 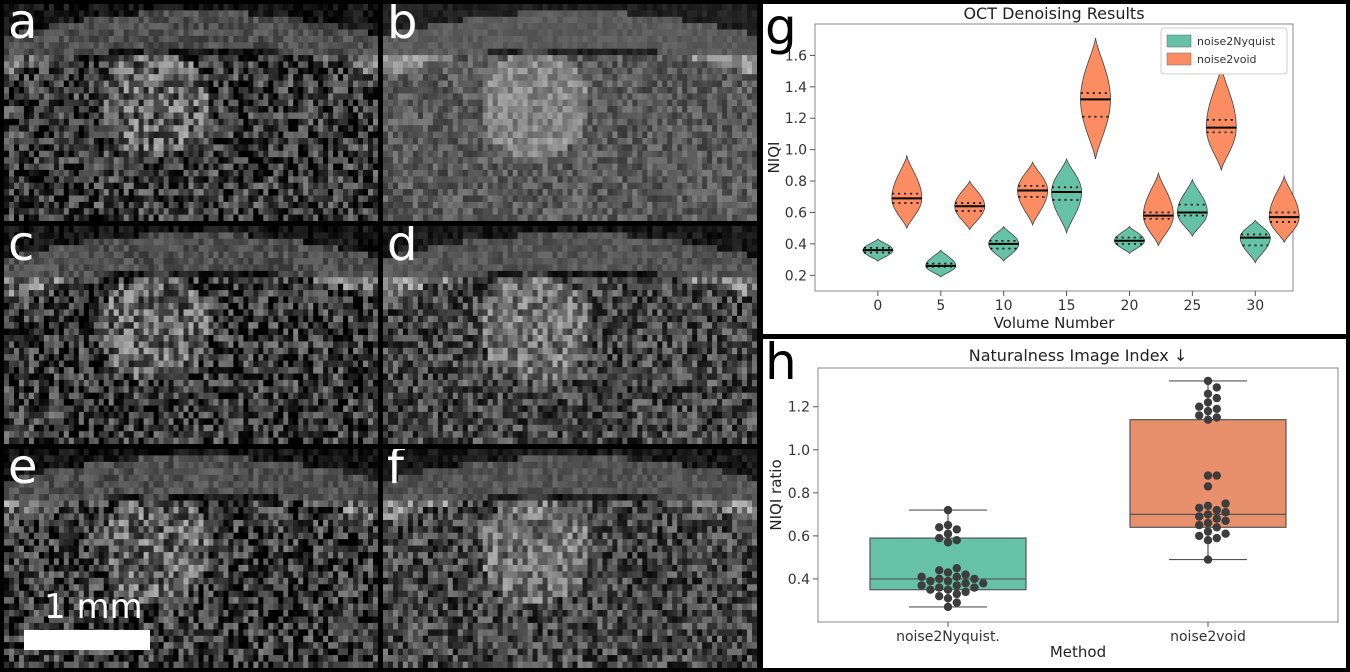 I want to click on x-axis-label: Volume Number, so click(x=1055, y=323).